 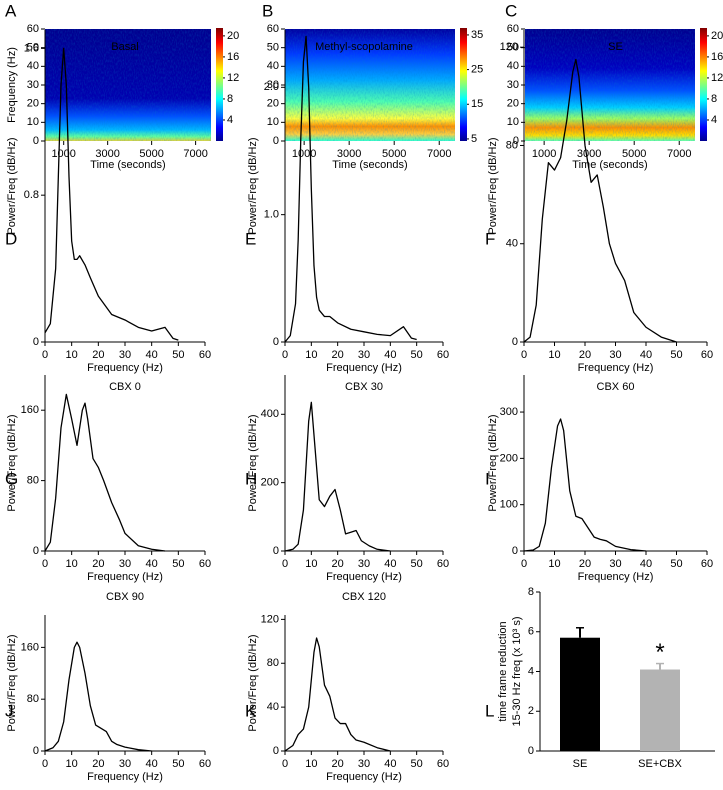 I want to click on x-axis-label: Time (seconds), so click(x=609, y=165).